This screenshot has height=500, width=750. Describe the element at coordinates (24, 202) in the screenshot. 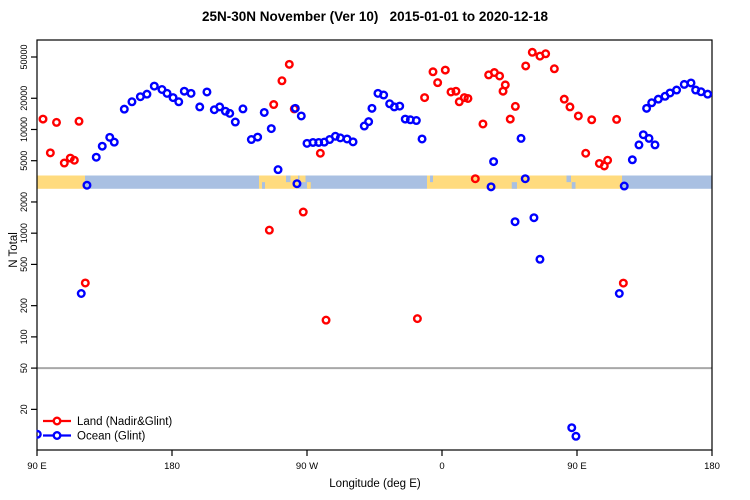

I see `y-tick-label: 2000` at that location.